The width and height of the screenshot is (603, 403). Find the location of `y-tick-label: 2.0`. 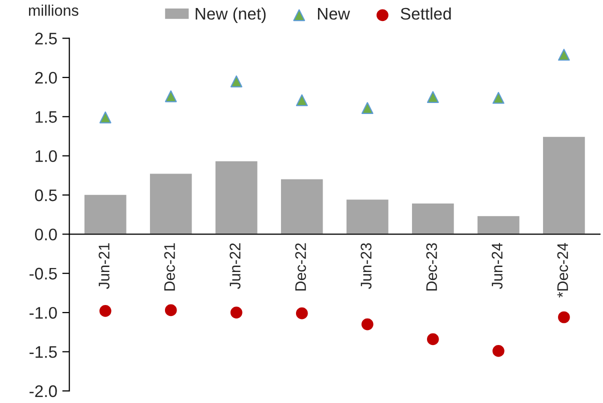

y-tick-label: 2.0 is located at coordinates (46, 78).